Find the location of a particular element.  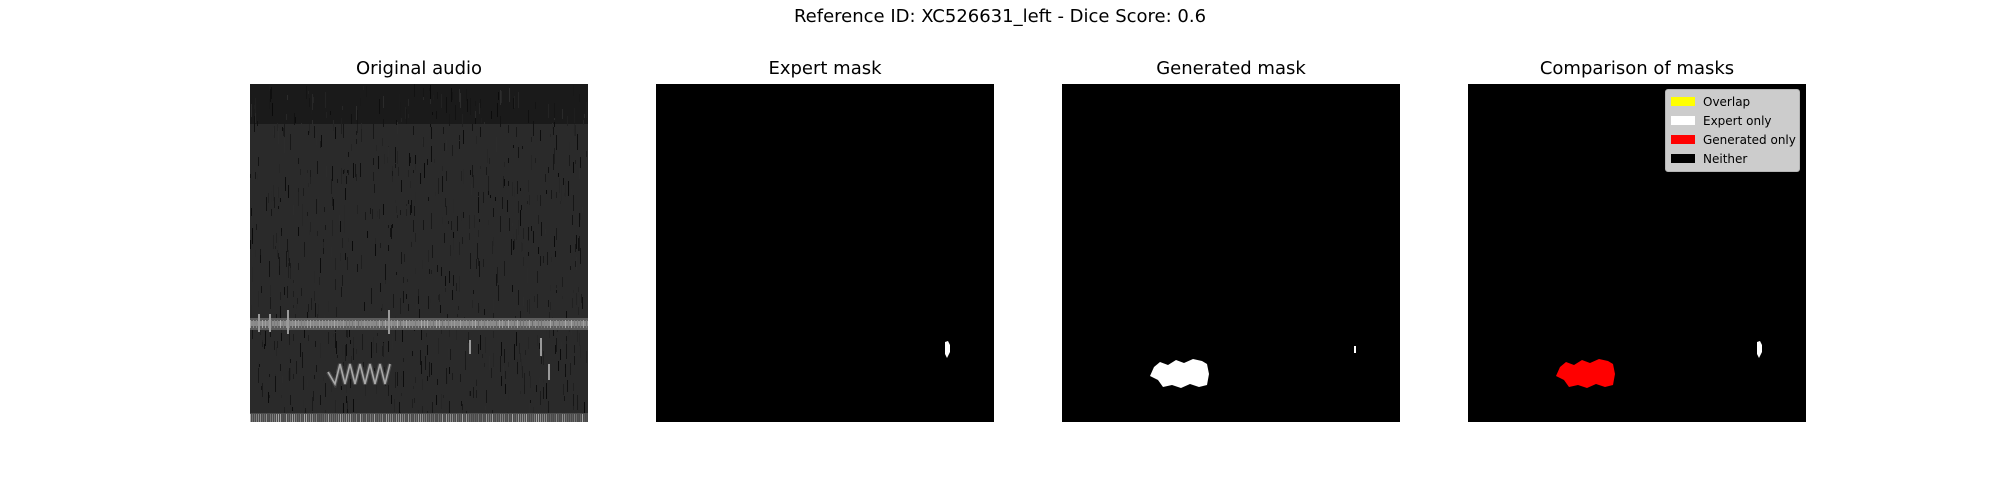

spectrogram-image is located at coordinates (419, 253).